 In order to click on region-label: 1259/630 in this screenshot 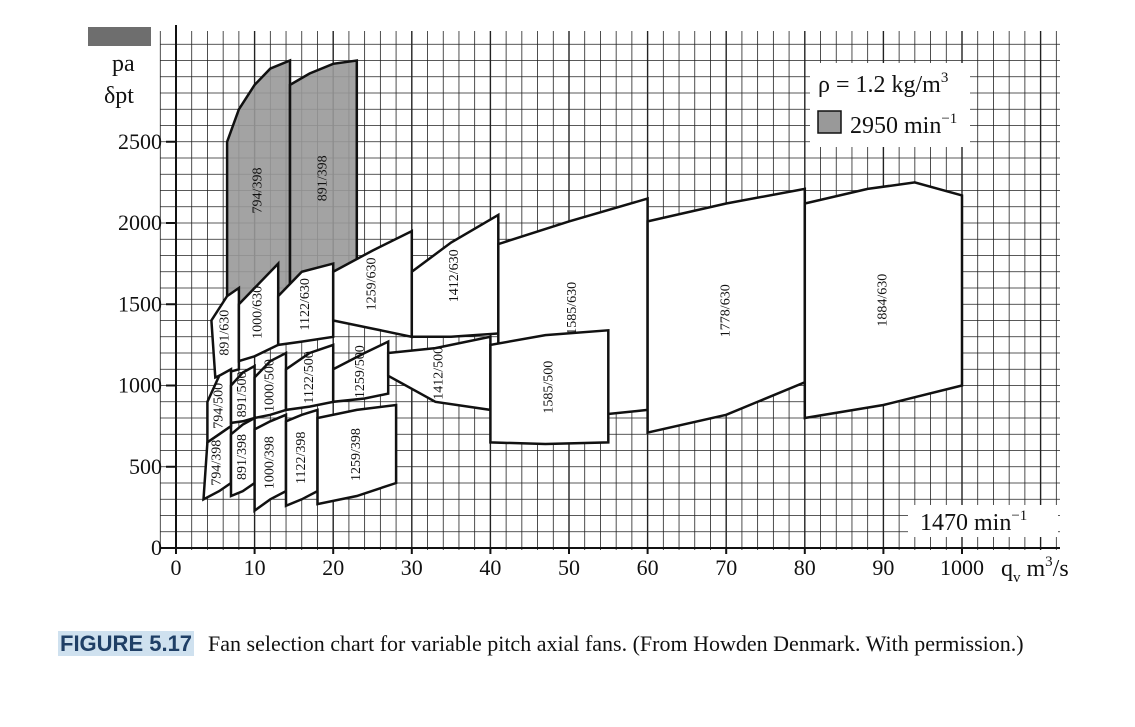, I will do `click(372, 283)`.